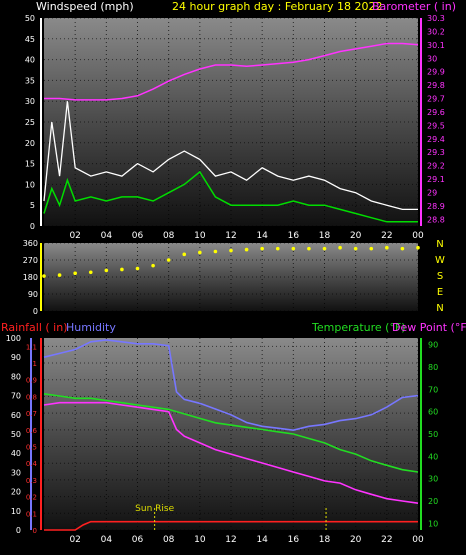  What do you see at coordinates (30, 80) in the screenshot?
I see `wind-tick-label: 35` at bounding box center [30, 80].